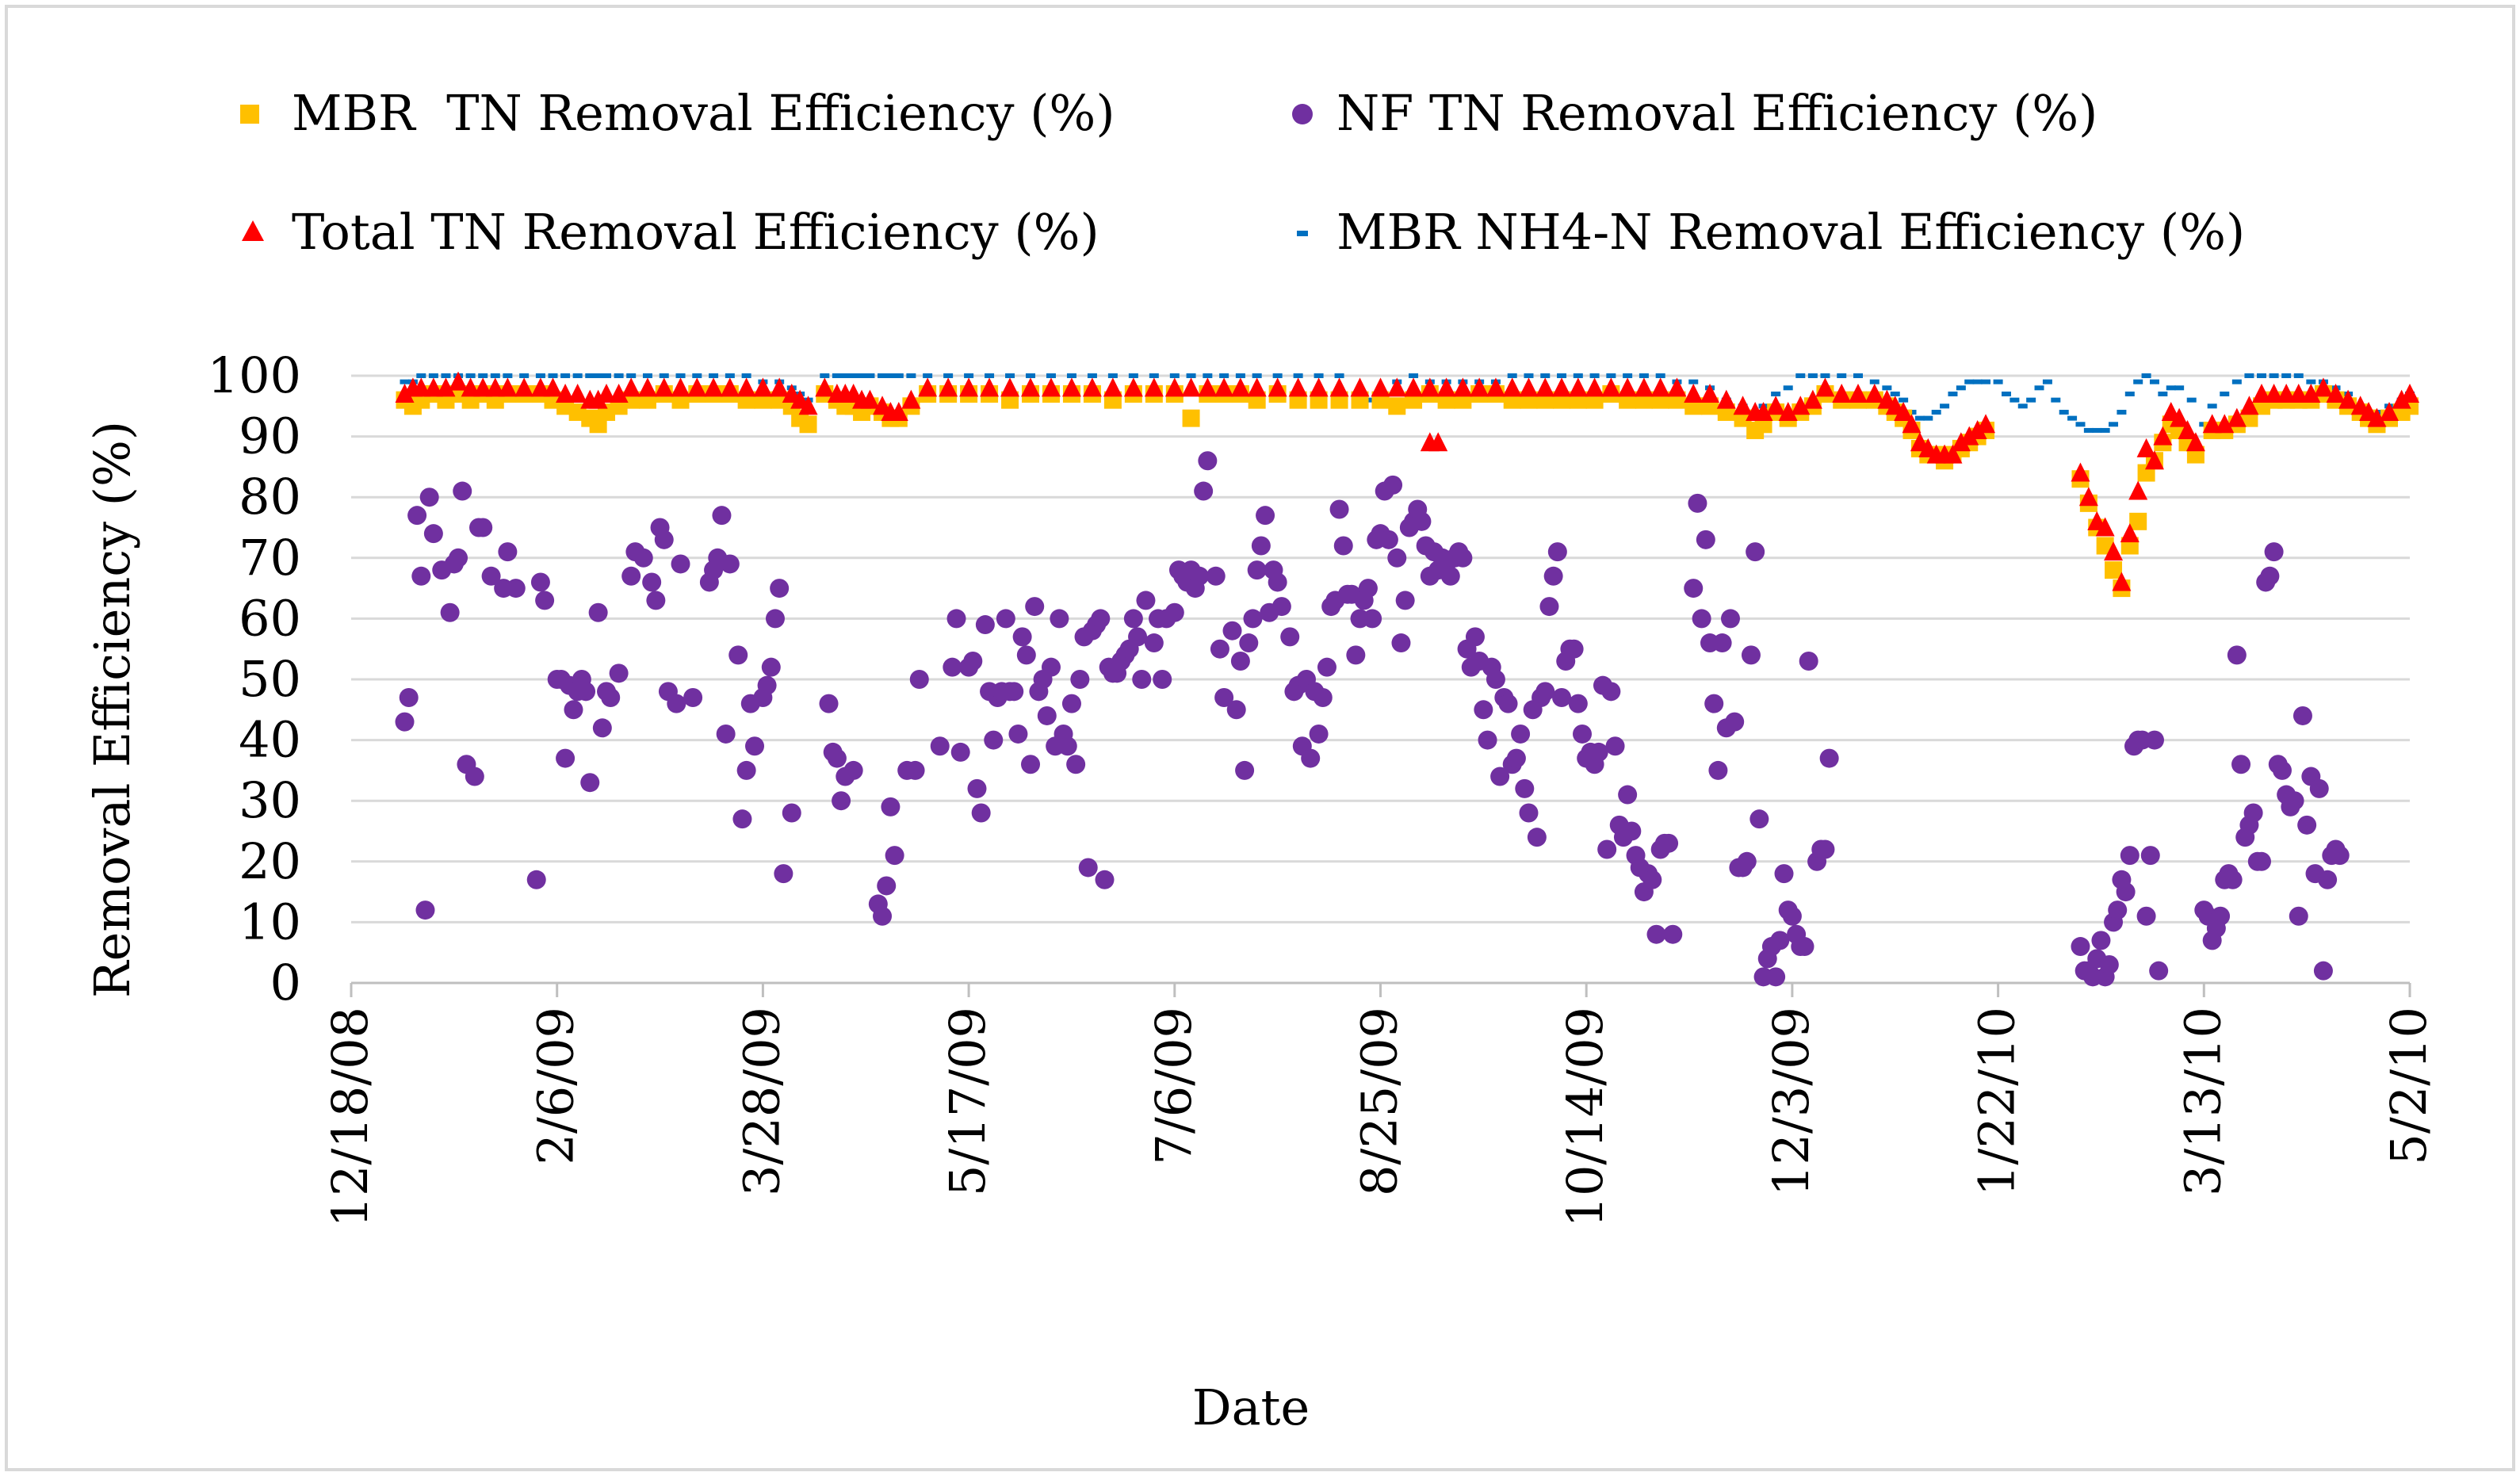 Image resolution: width=2520 pixels, height=1476 pixels. Describe the element at coordinates (270, 558) in the screenshot. I see `y-tick-label: 70` at that location.